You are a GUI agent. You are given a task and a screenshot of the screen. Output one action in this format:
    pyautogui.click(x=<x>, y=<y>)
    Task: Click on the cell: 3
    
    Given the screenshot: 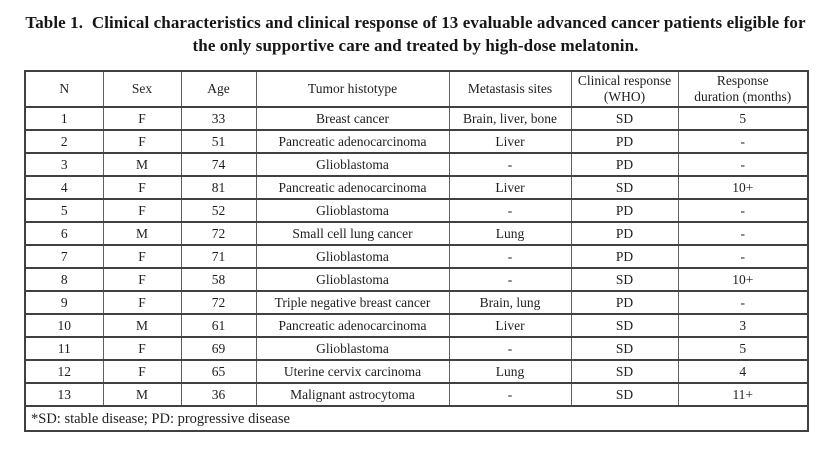 What is the action you would take?
    pyautogui.click(x=64, y=164)
    